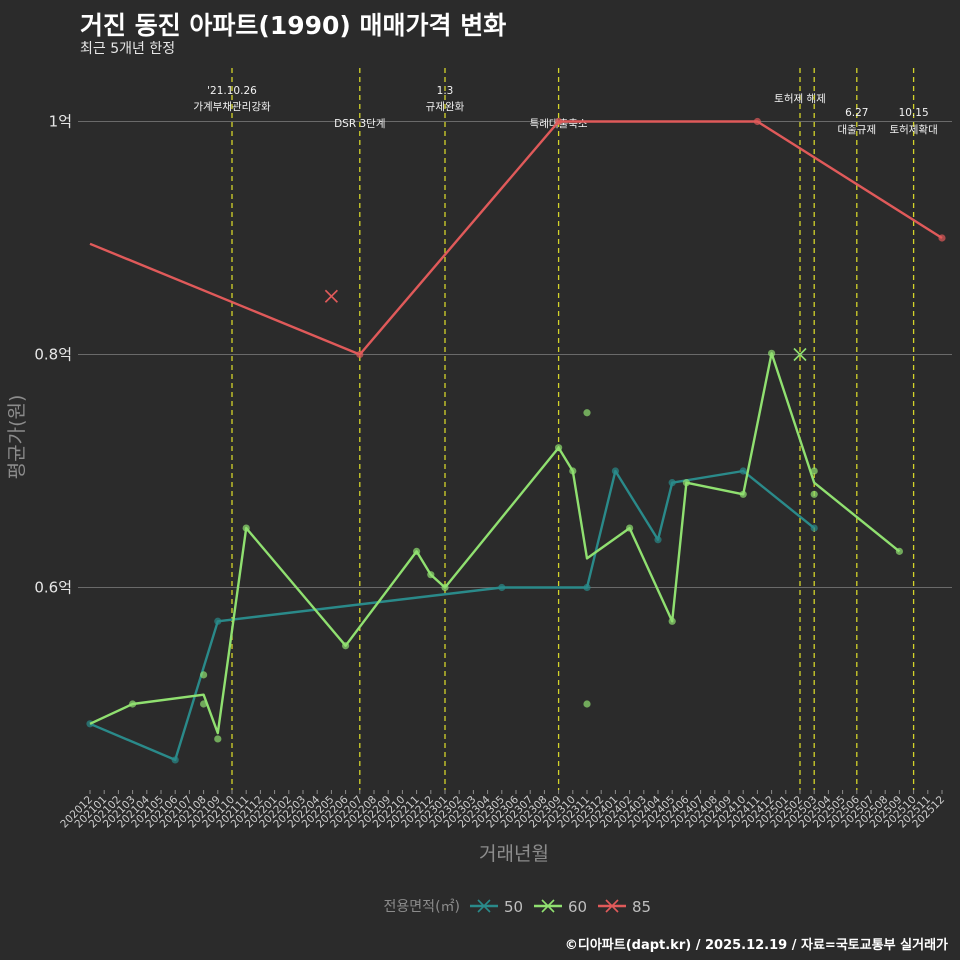 The height and width of the screenshot is (960, 960). What do you see at coordinates (914, 113) in the screenshot?
I see `event-label: 10.15` at bounding box center [914, 113].